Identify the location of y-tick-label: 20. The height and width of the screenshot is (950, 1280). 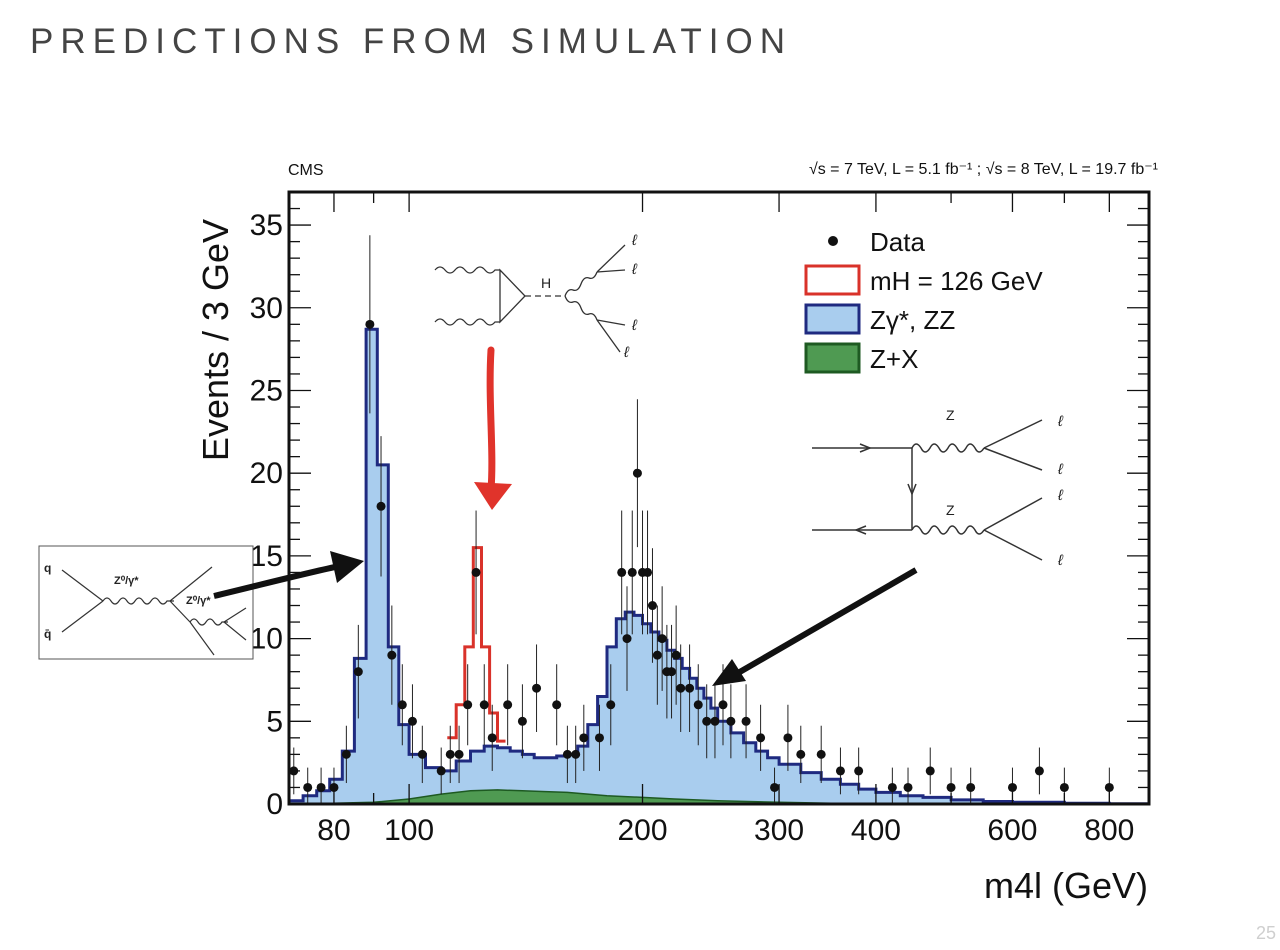
(266, 473).